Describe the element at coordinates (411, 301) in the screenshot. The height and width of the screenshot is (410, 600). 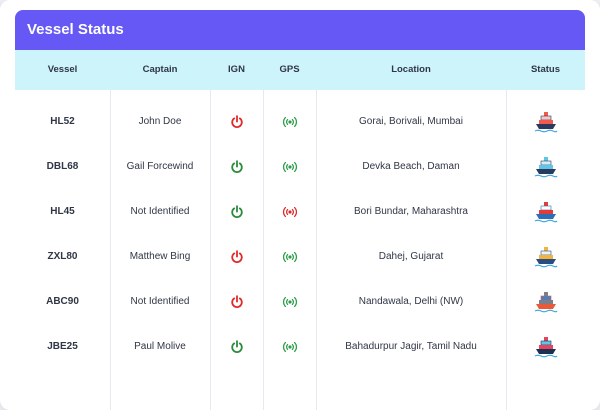
I see `vessel-location: Nandawala, Delhi (NW)` at that location.